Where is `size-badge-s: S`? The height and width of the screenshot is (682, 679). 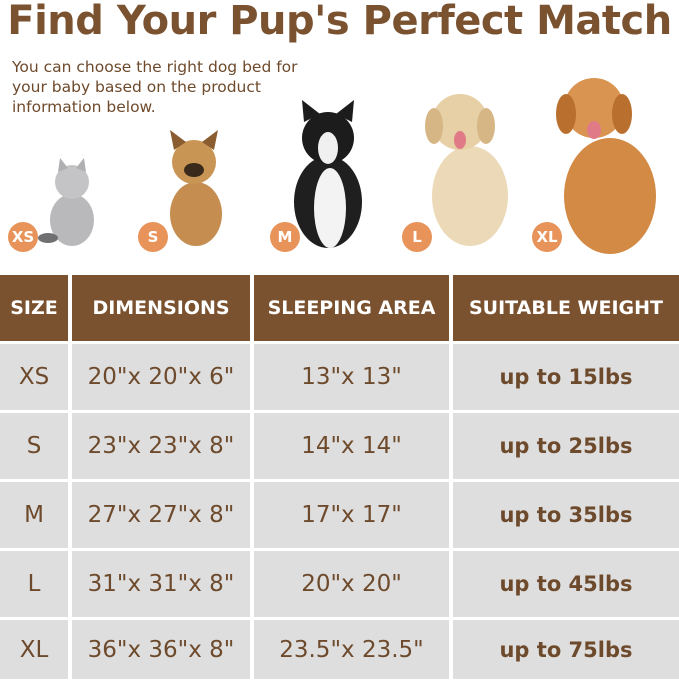
size-badge-s: S is located at coordinates (153, 237).